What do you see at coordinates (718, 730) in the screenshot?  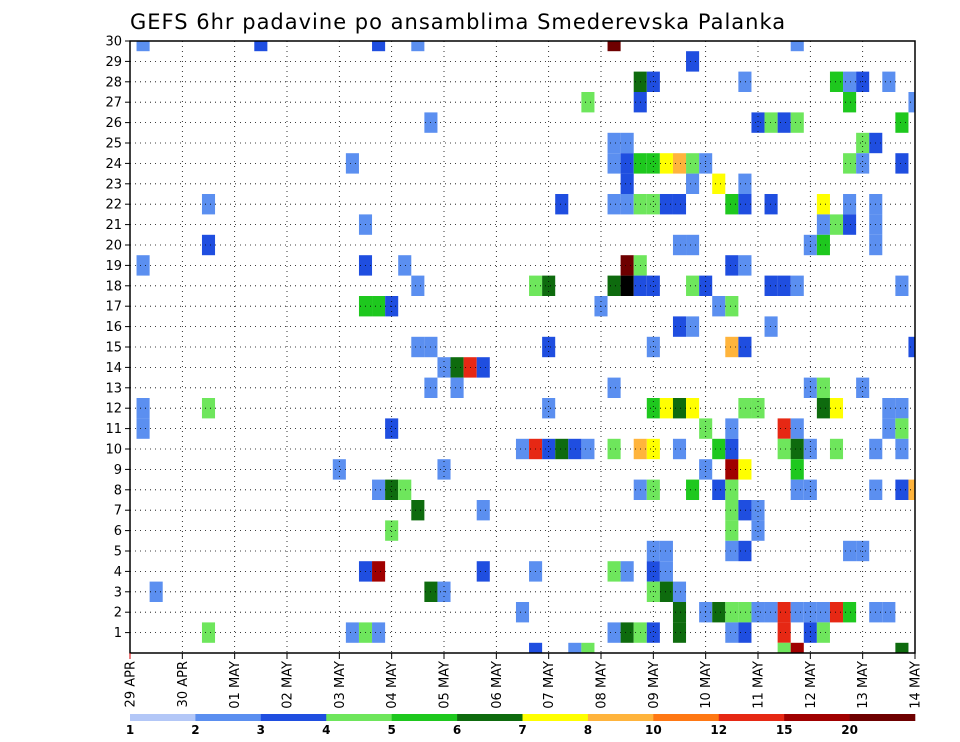 I see `colorbar-label: 12` at bounding box center [718, 730].